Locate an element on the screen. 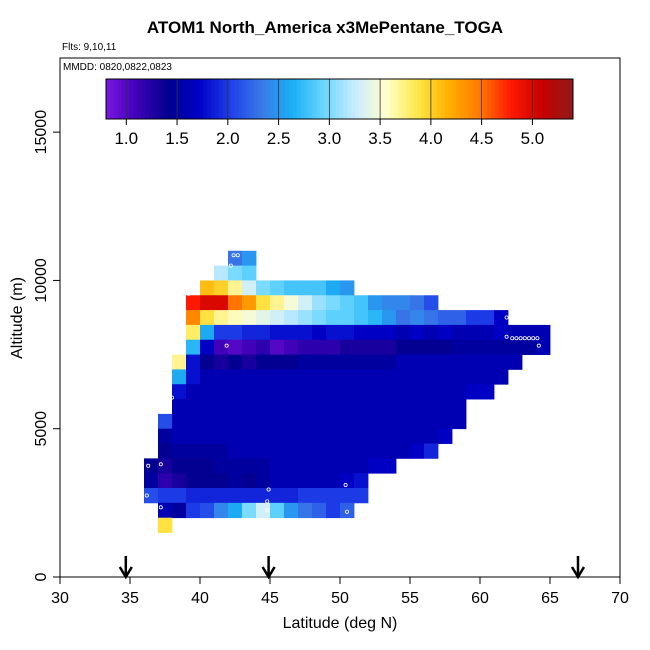 This screenshot has height=650, width=650. colorbar-tick-label: 3.0 is located at coordinates (330, 138).